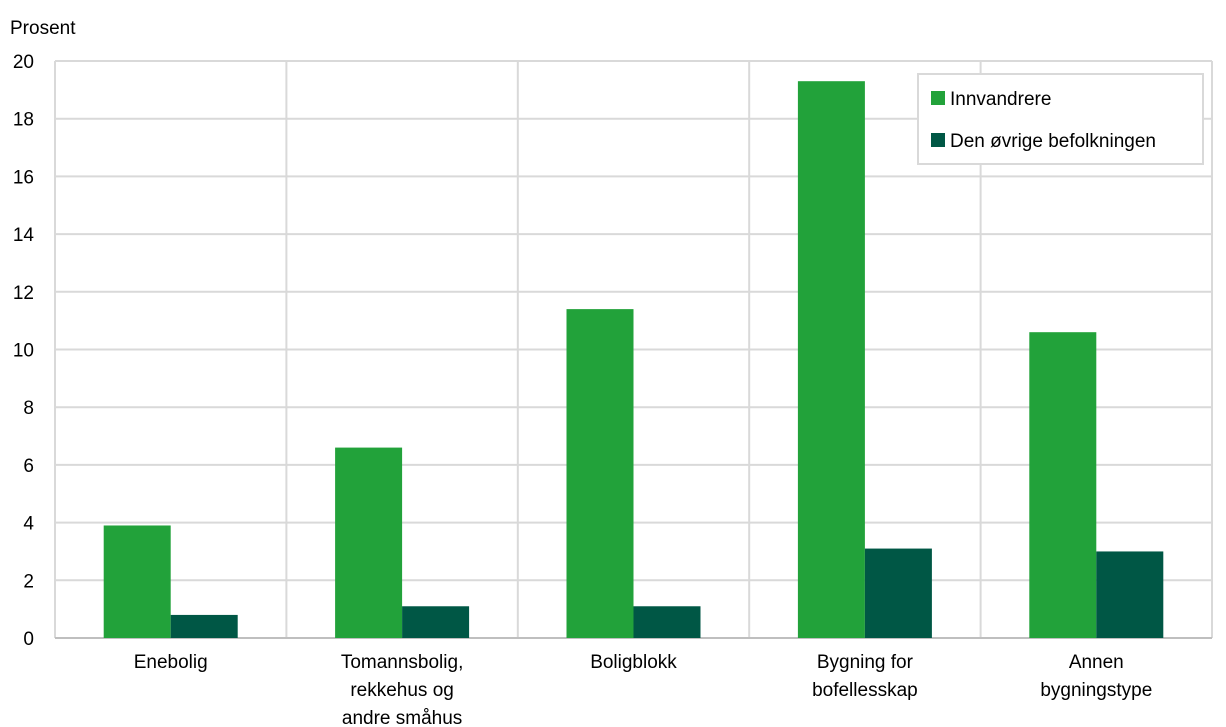 The width and height of the screenshot is (1226, 727). What do you see at coordinates (402, 717) in the screenshot?
I see `category-label-line: andre småhus` at bounding box center [402, 717].